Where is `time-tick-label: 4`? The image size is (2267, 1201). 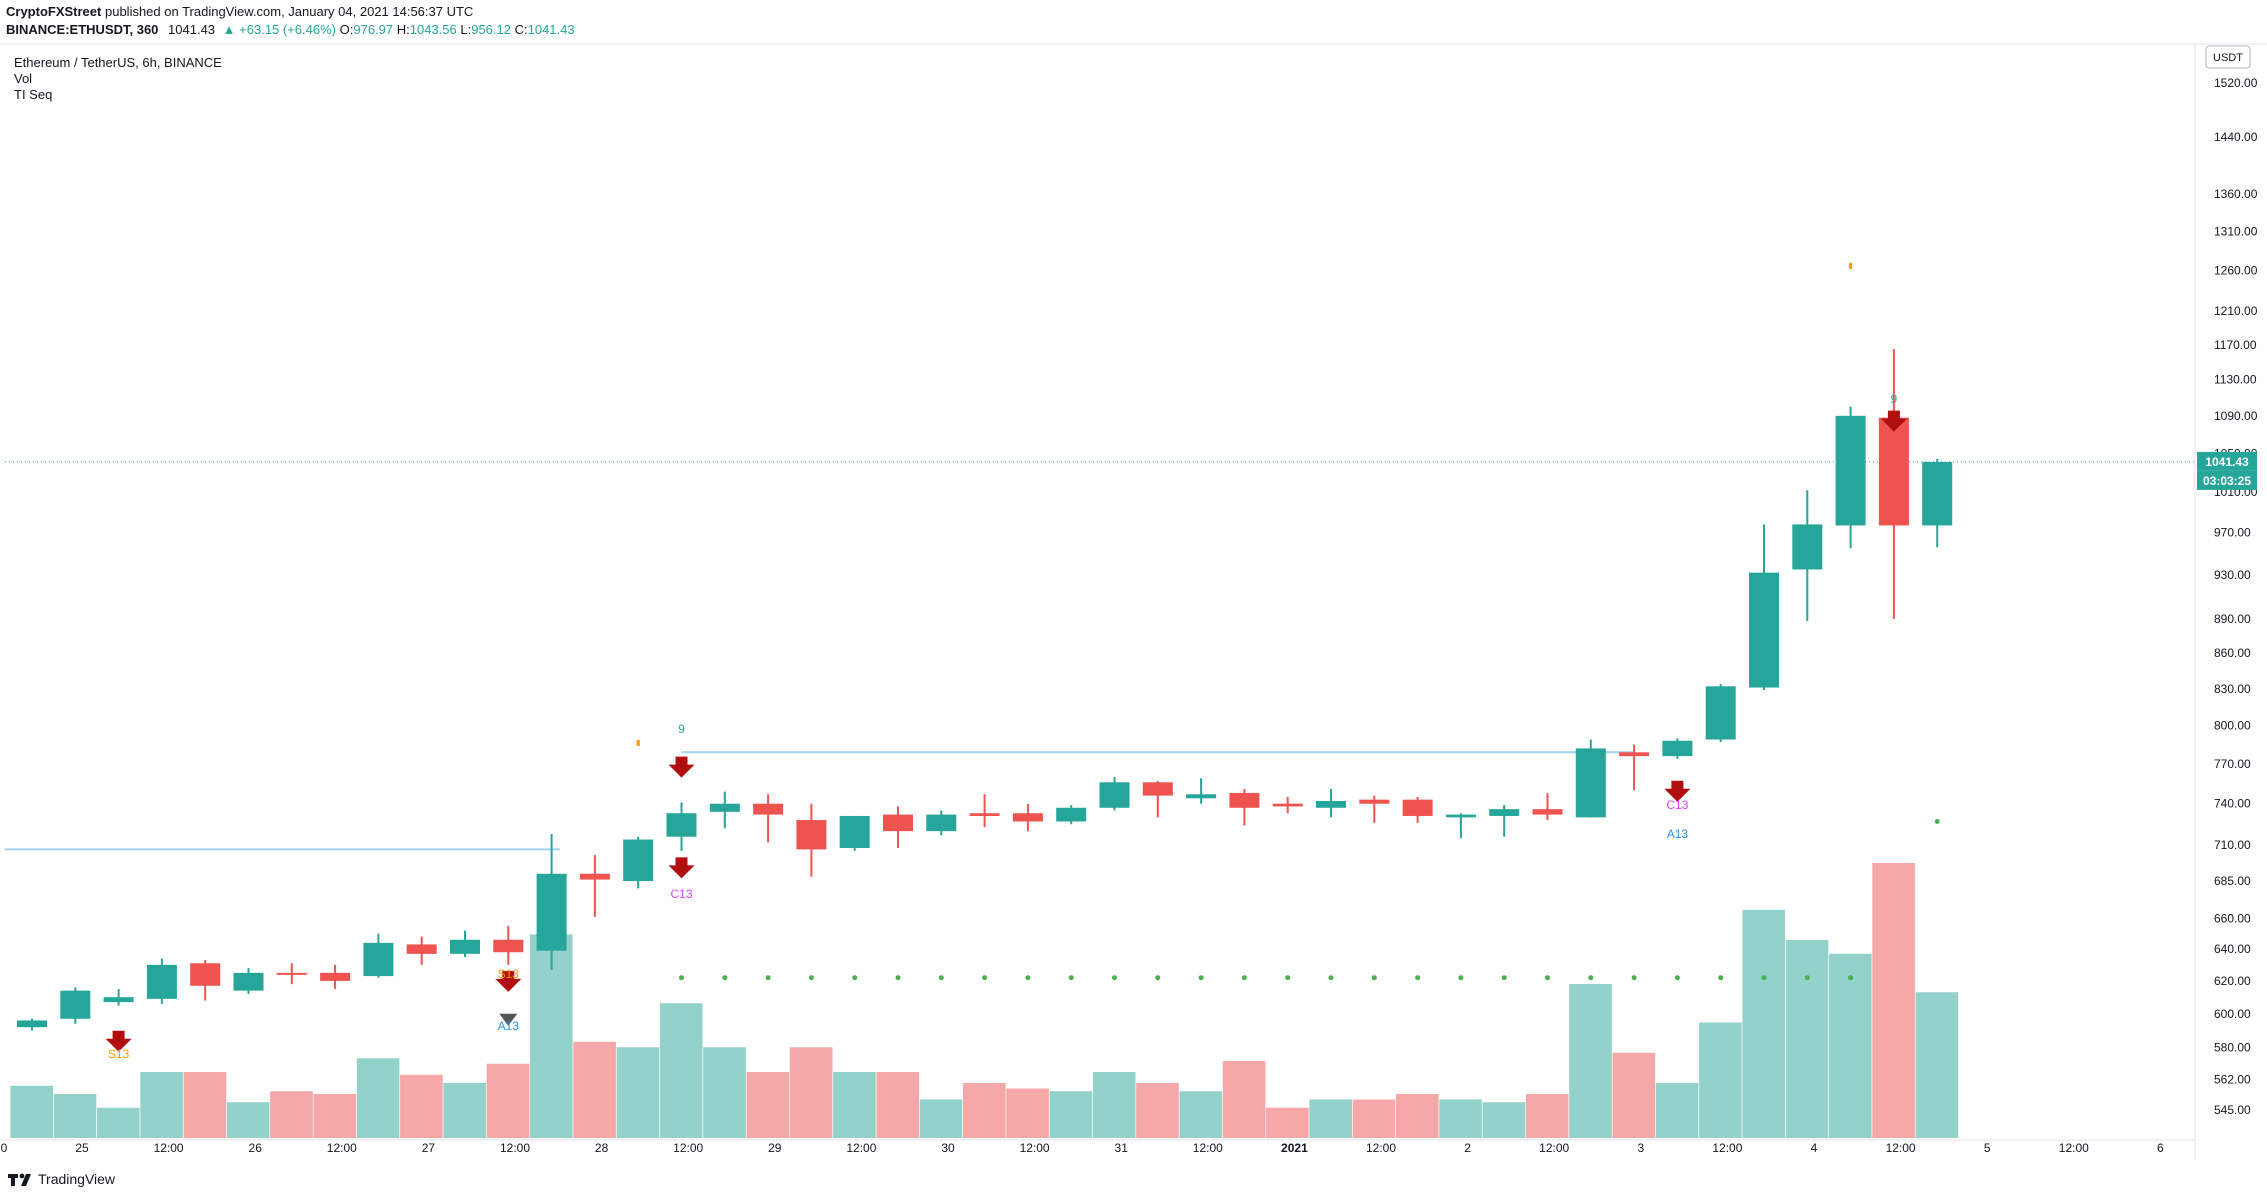
time-tick-label: 4 is located at coordinates (1814, 1148).